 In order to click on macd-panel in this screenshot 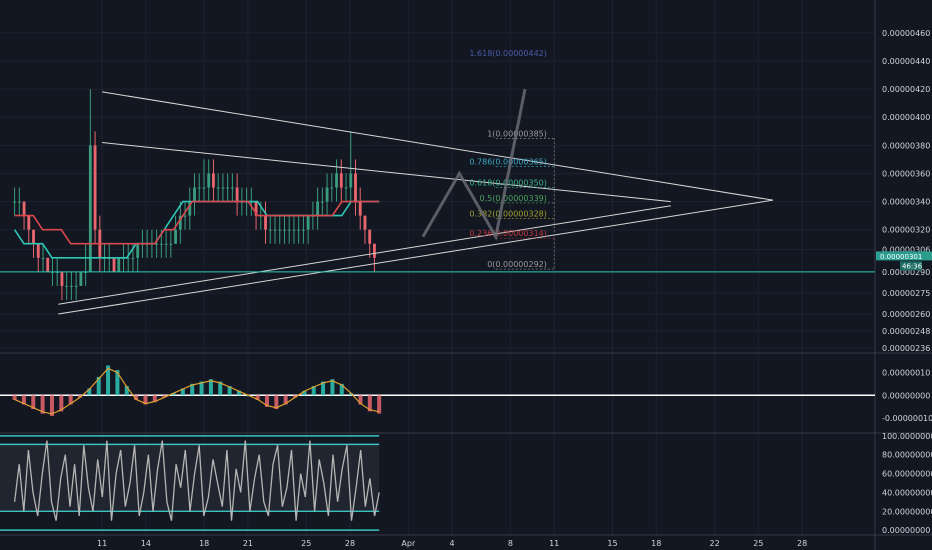, I will do `click(437, 390)`.